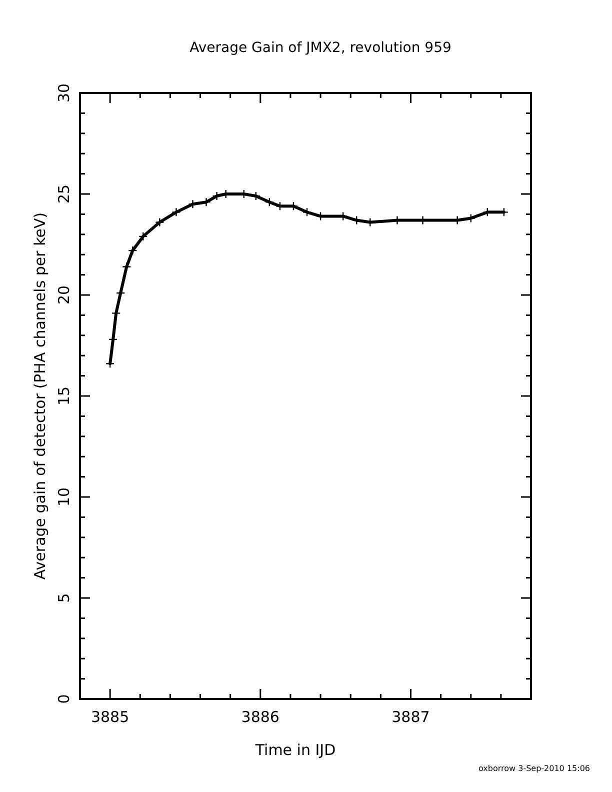 This screenshot has height=792, width=612. I want to click on x-axis-title: Time in IJD, so click(295, 750).